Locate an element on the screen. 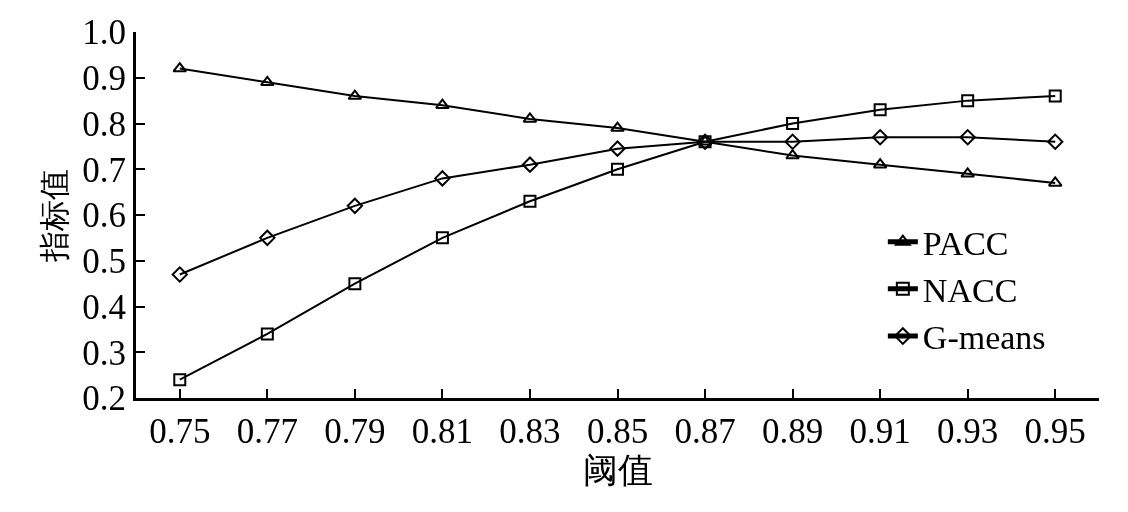 The image size is (1128, 512). y-tick-label: 0.9 is located at coordinates (104, 78).